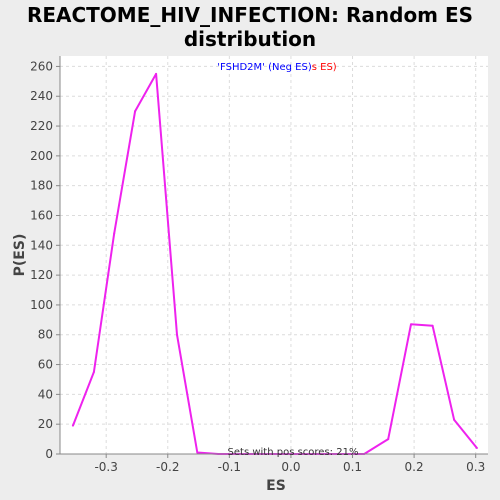 Image resolution: width=500 pixels, height=500 pixels. I want to click on x-tick-label: -0.2, so click(167, 467).